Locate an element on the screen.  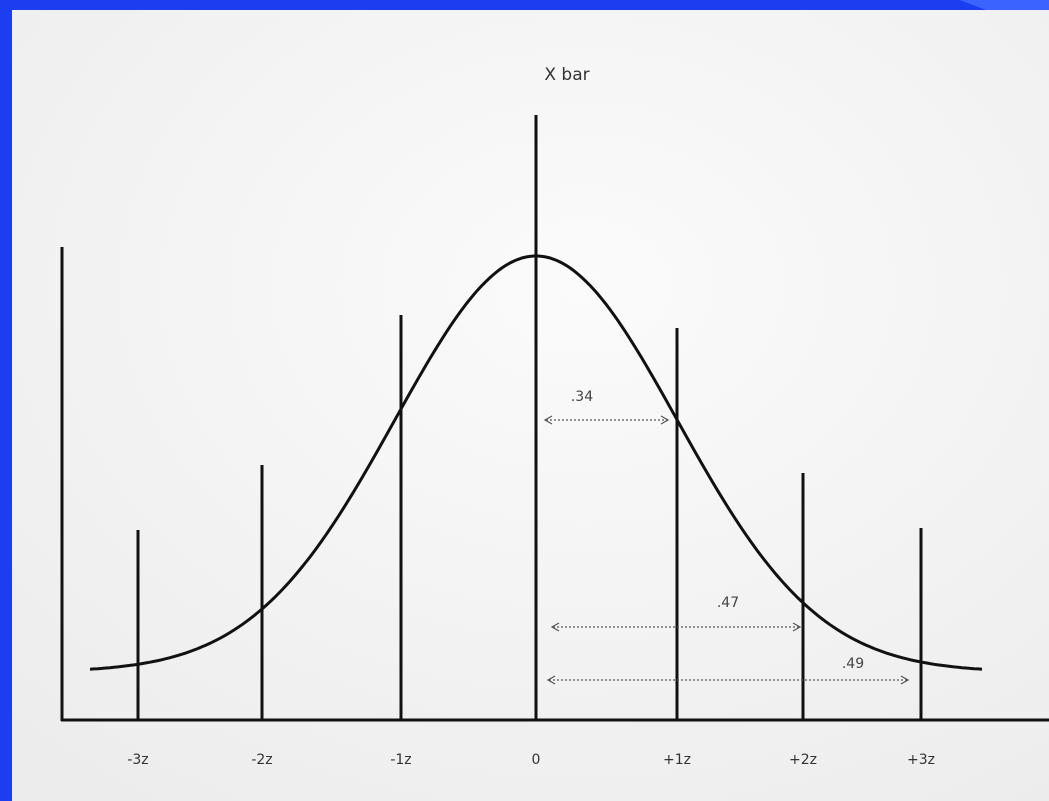
z-label: +2z is located at coordinates (803, 760).